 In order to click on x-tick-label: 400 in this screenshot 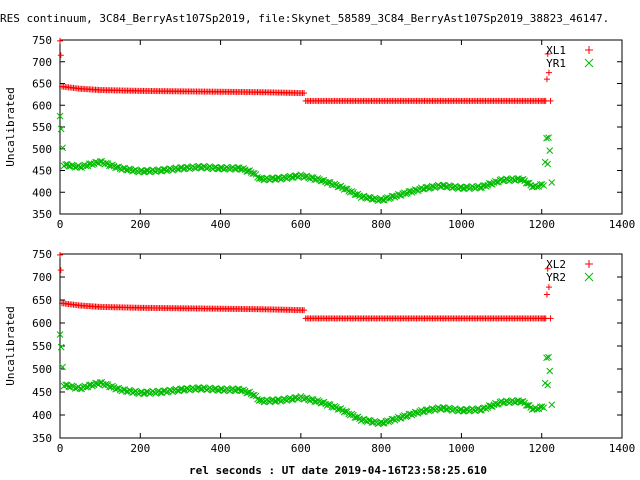, I will do `click(221, 224)`.